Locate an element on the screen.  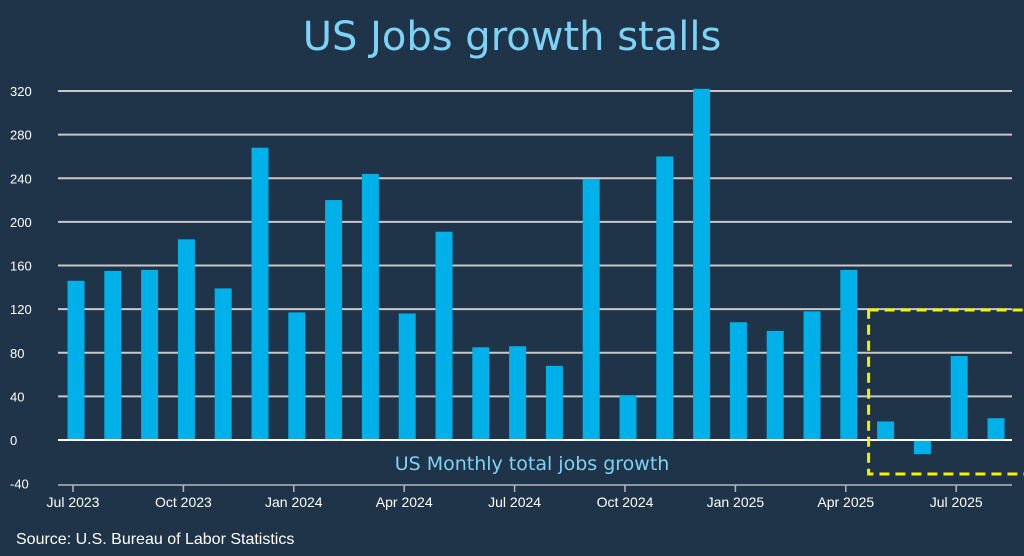
bar-aug-2024 is located at coordinates (554, 402).